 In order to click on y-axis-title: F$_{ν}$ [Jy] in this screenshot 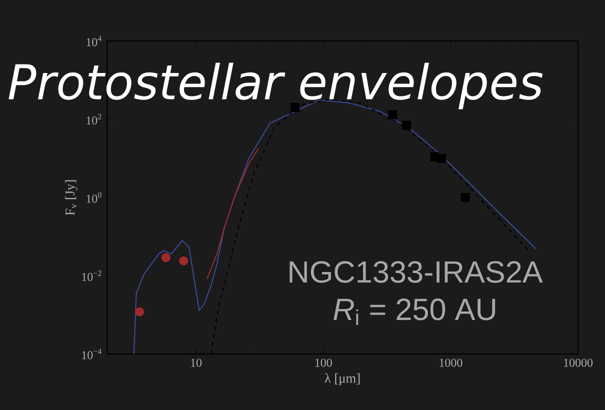, I will do `click(71, 198)`.